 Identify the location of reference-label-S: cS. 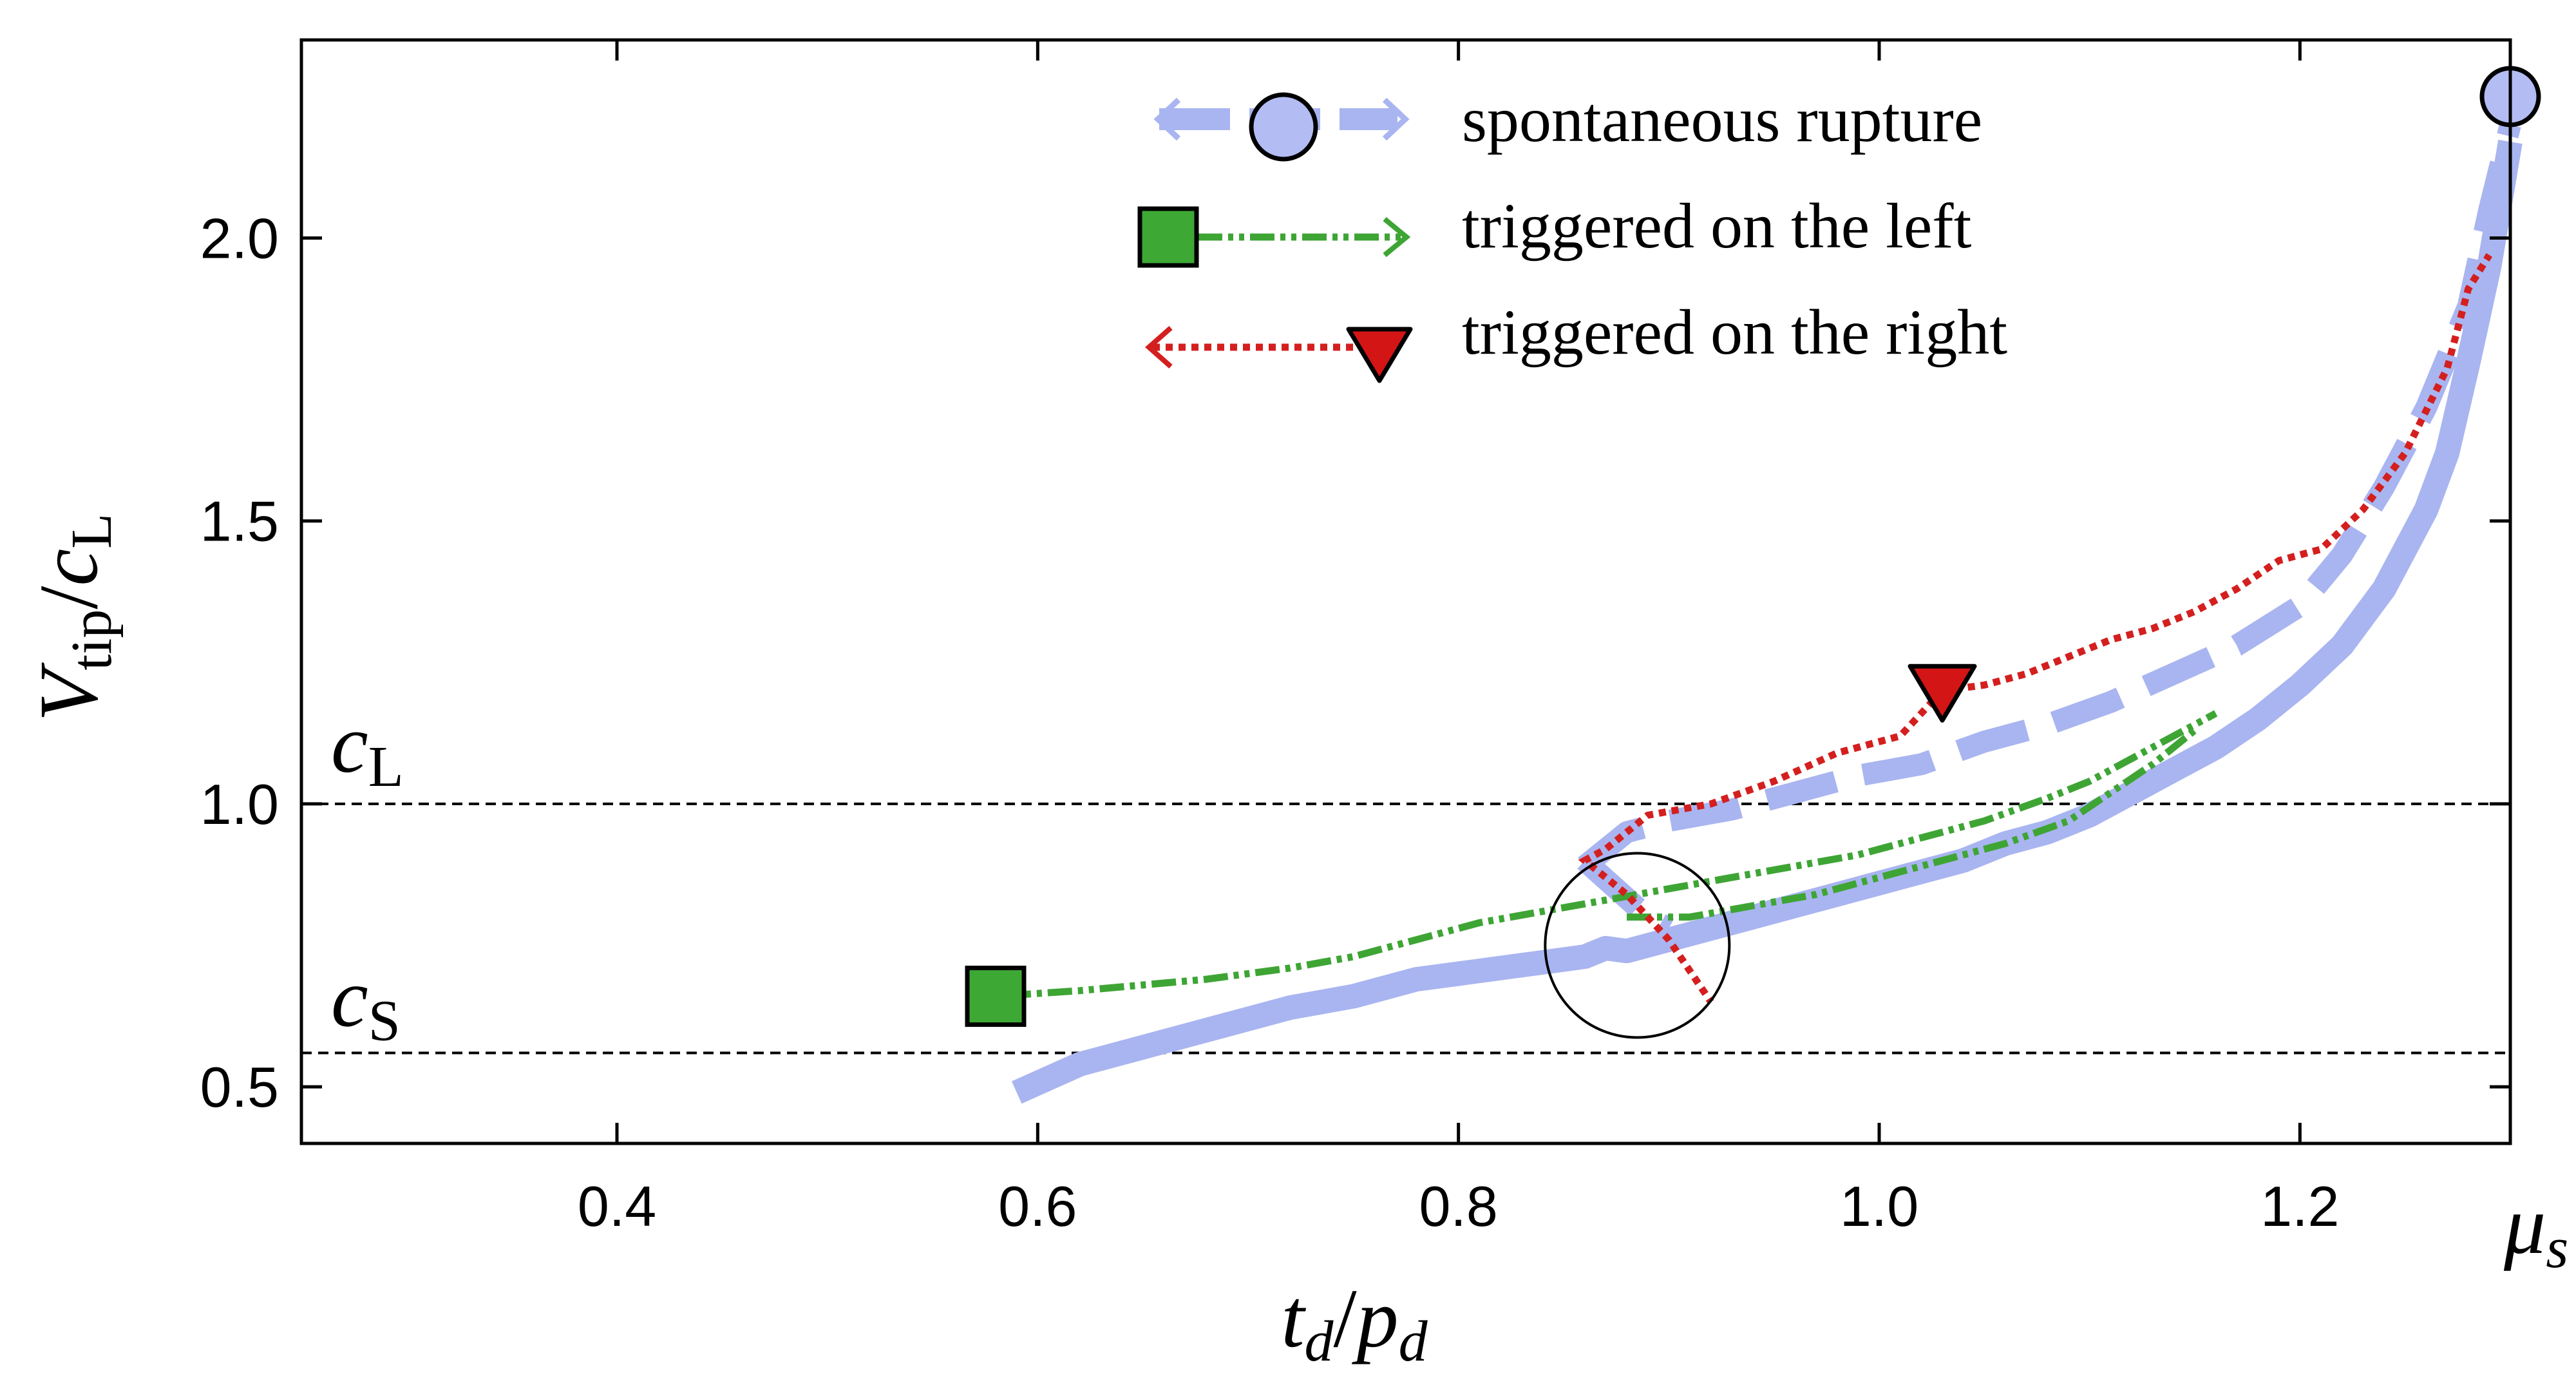
(366, 1002).